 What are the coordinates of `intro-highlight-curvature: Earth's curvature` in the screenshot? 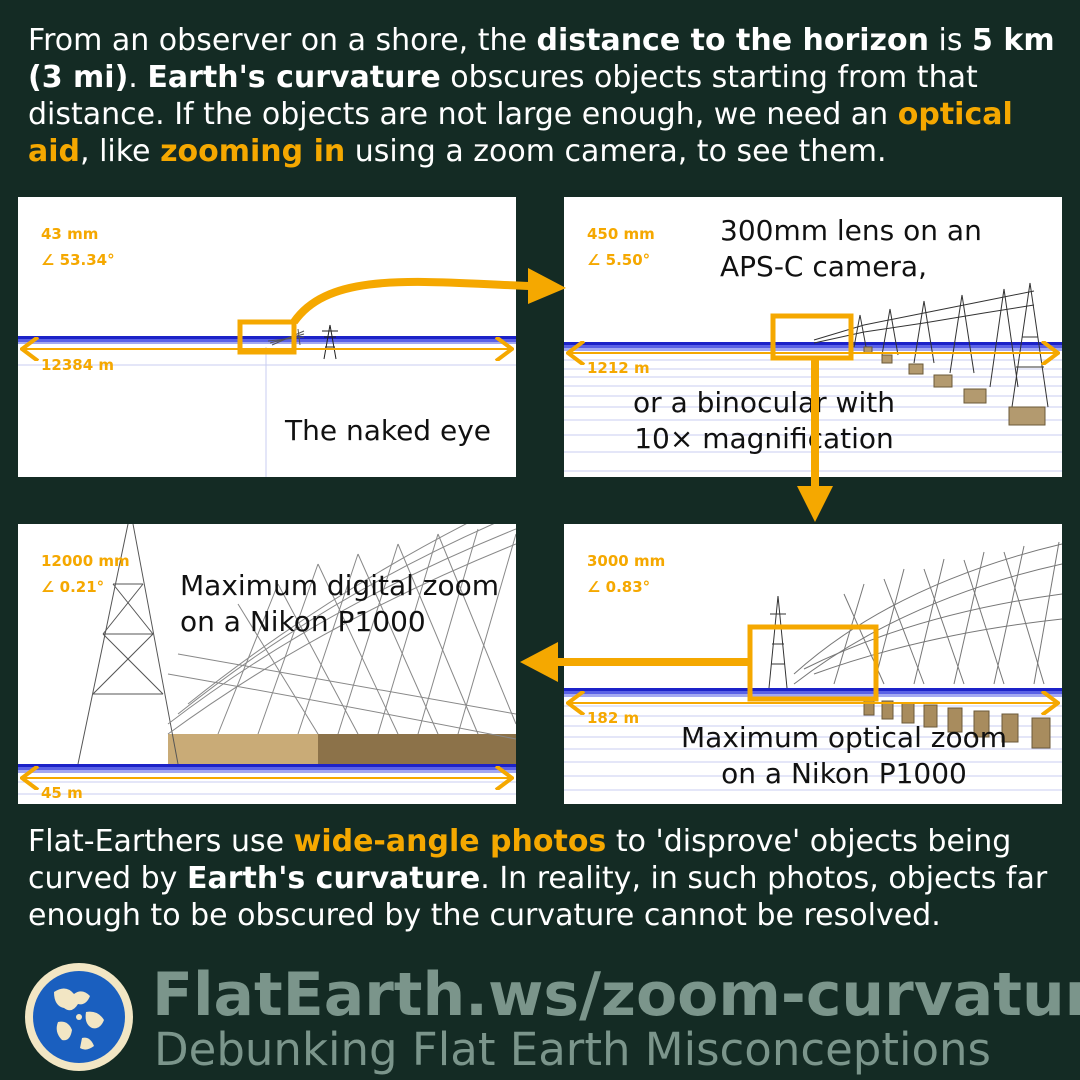 It's located at (294, 77).